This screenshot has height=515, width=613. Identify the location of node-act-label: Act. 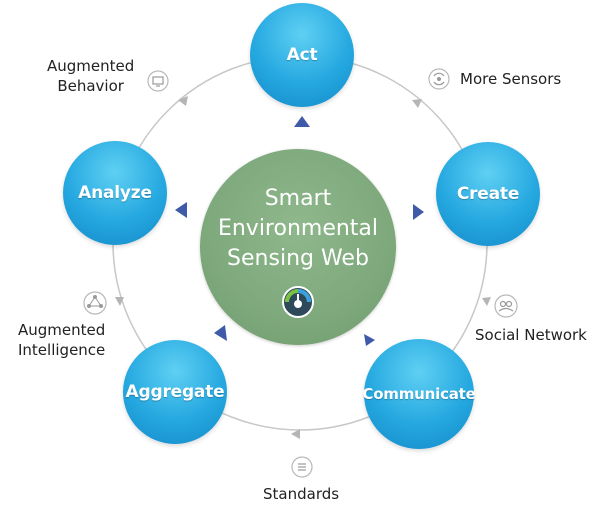
(302, 55).